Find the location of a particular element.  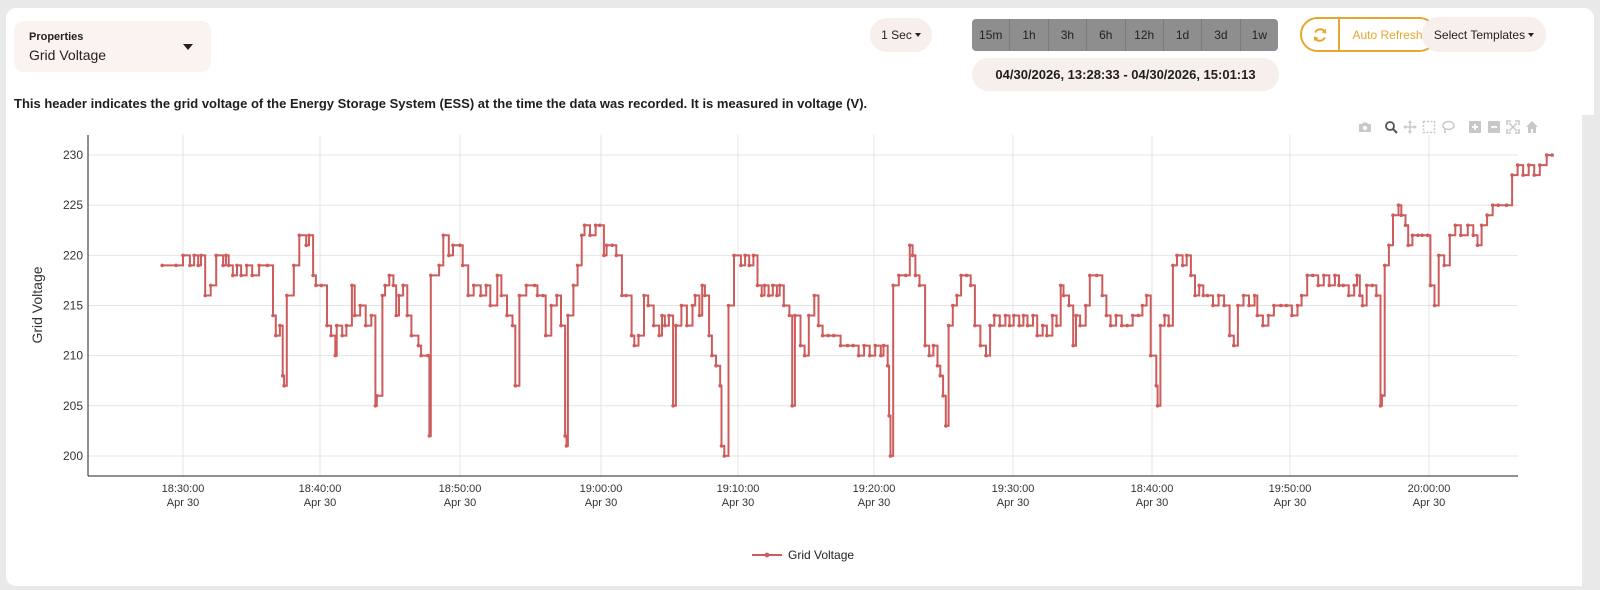

zoom-in-icon is located at coordinates (1475, 127).